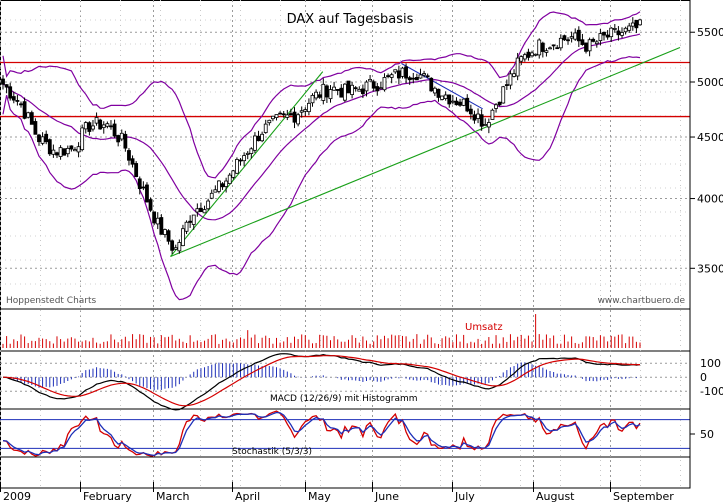 The width and height of the screenshot is (723, 503). I want to click on stochastic-tick-label: 50, so click(707, 434).